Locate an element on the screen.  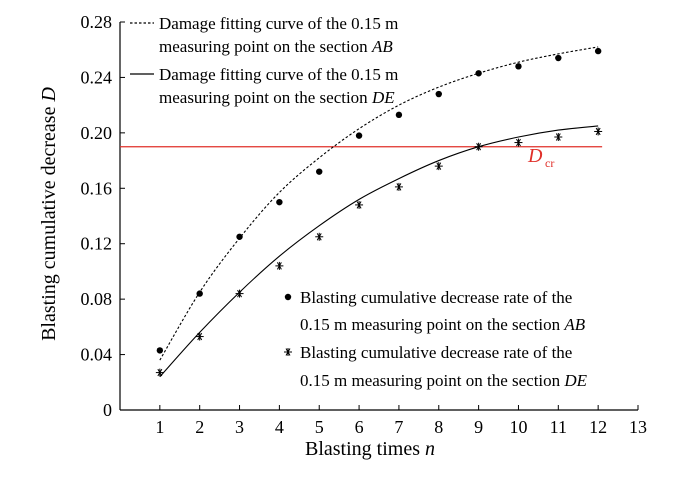
legend-de-points-line2-text: 0.15 m measuring point on the section is located at coordinates (430, 380).